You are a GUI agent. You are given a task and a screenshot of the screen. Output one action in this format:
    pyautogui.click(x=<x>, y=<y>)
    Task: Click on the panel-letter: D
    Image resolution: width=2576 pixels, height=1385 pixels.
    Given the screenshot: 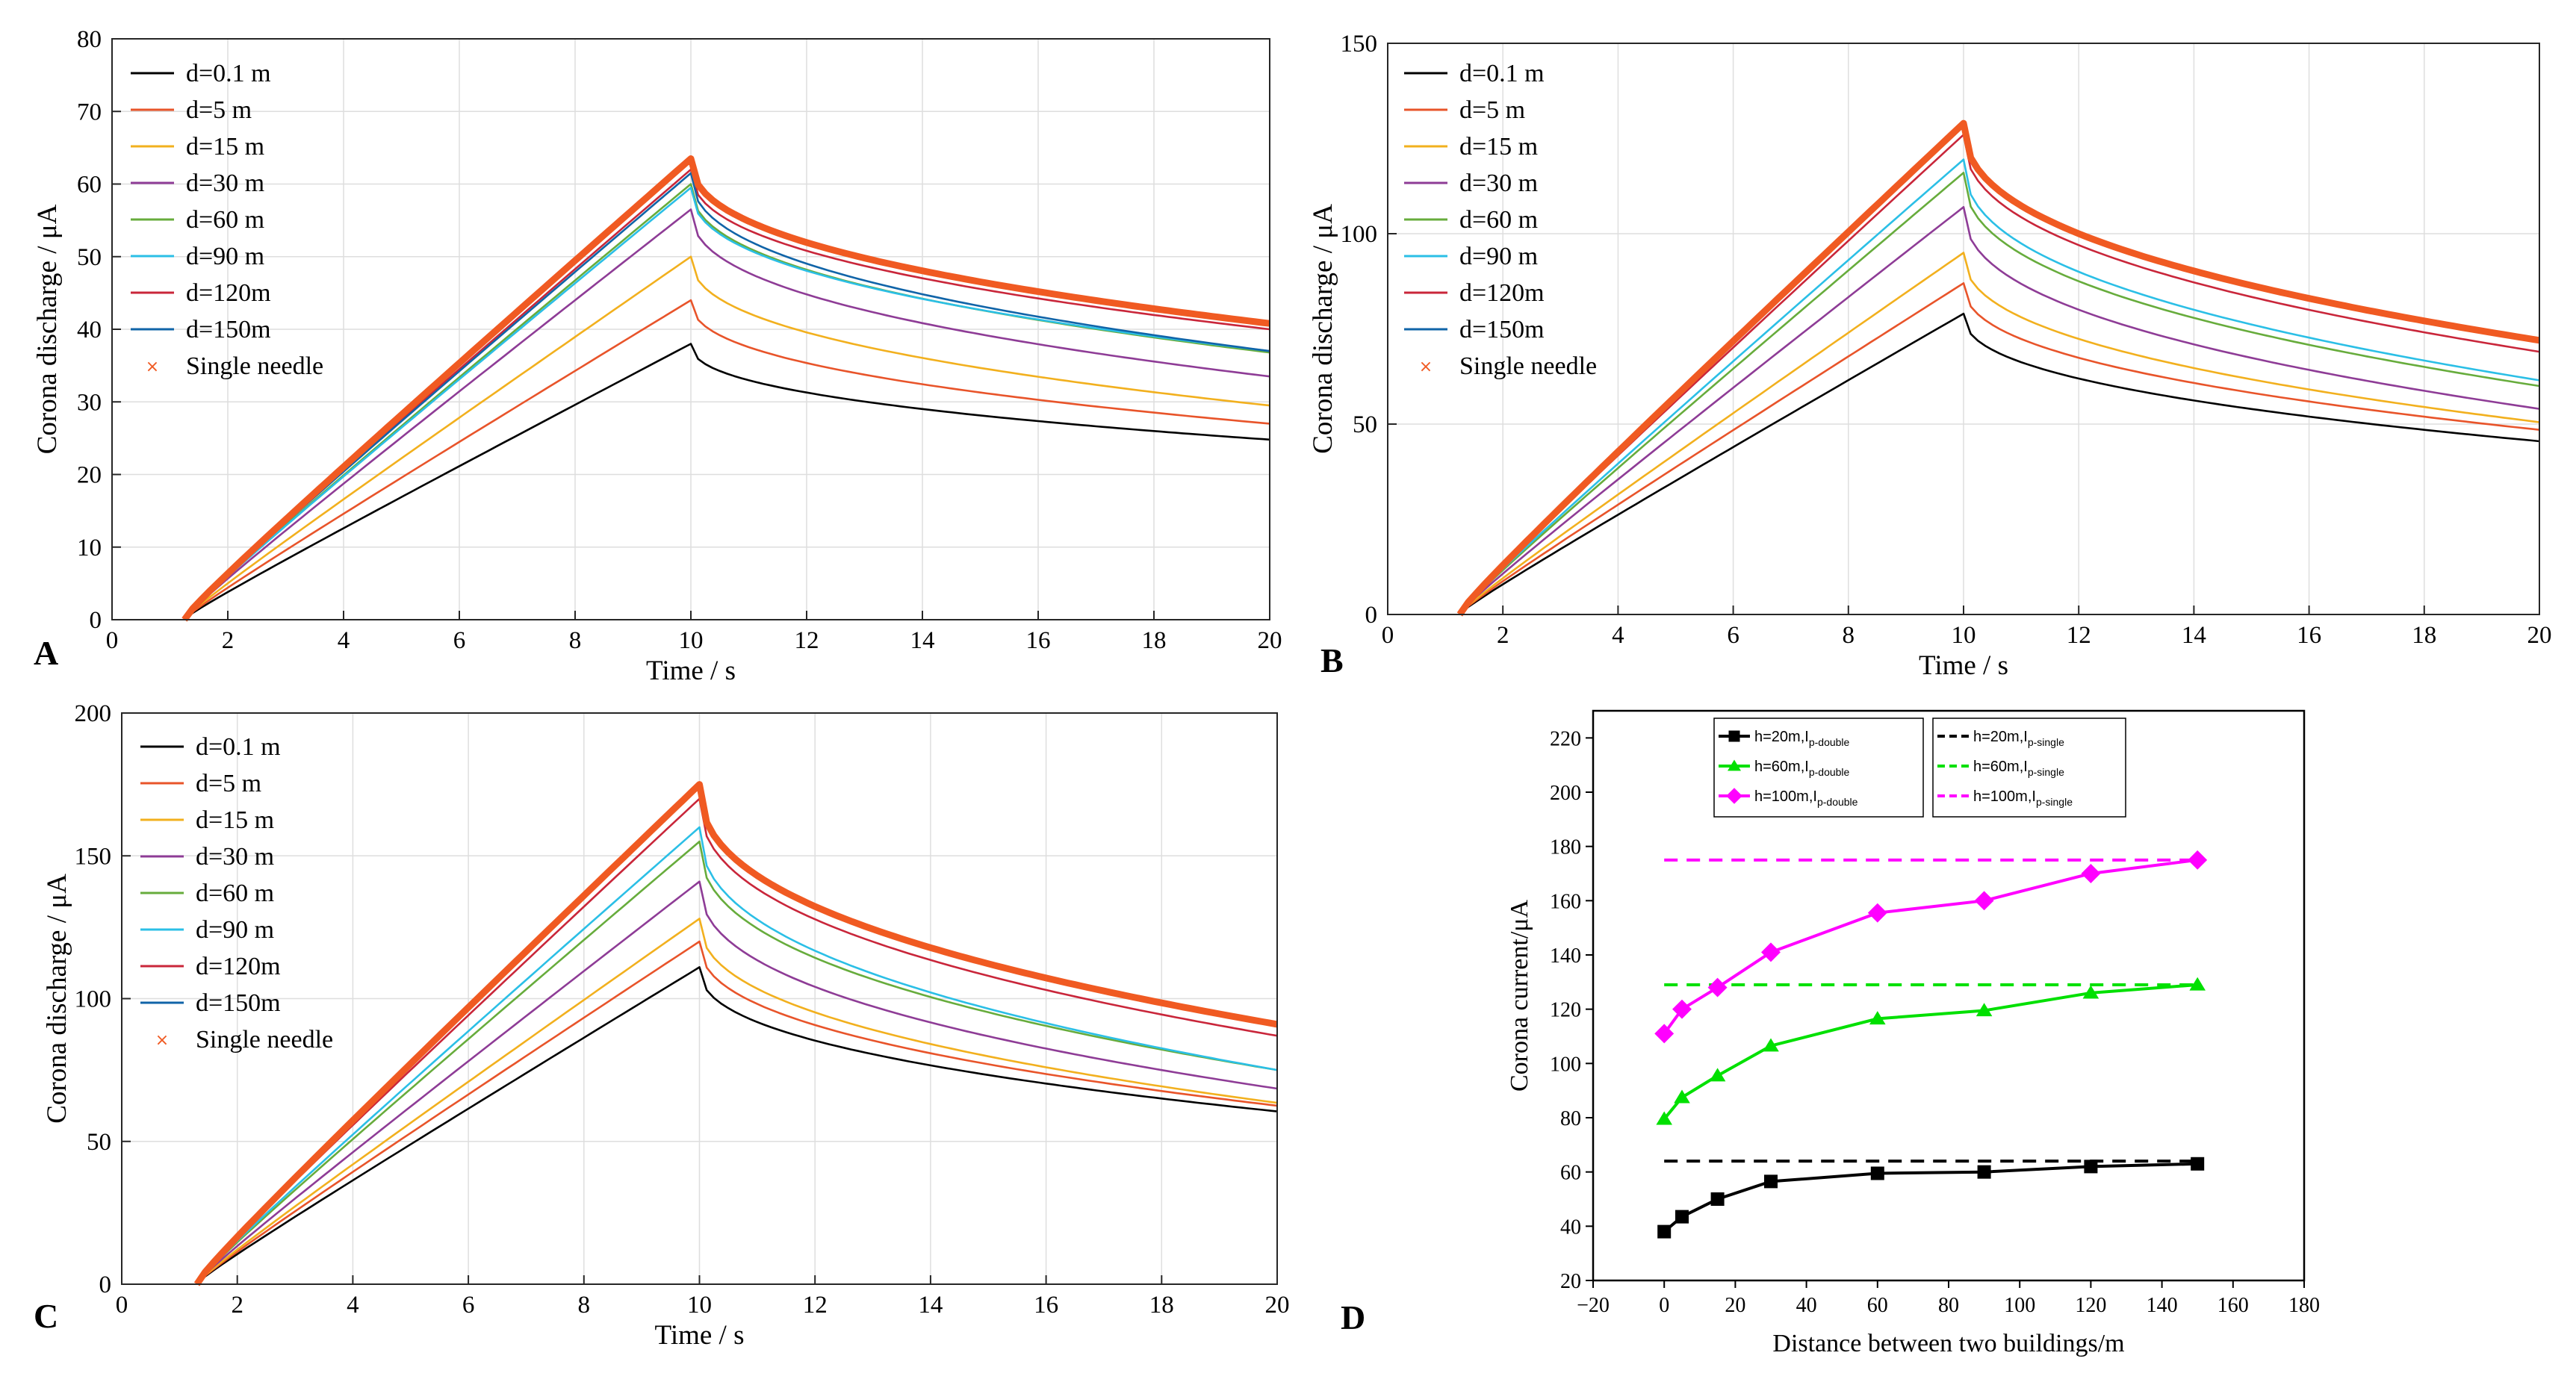 What is the action you would take?
    pyautogui.click(x=1353, y=1317)
    